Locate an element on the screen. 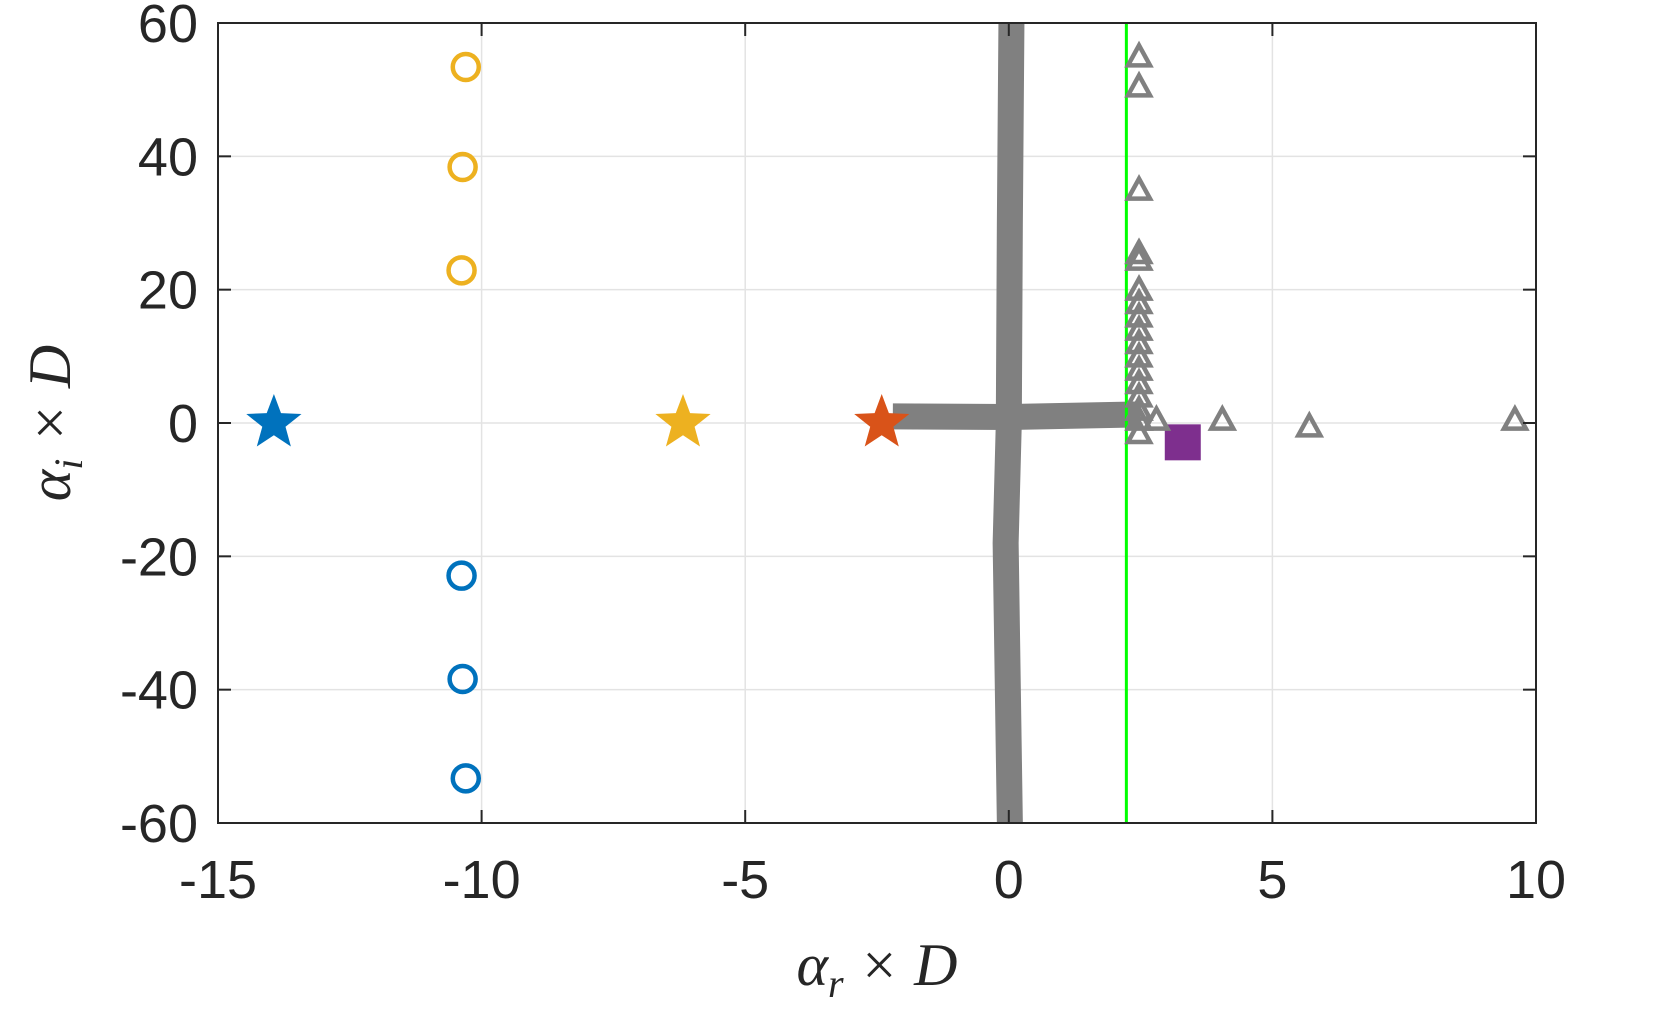  x-label-main: α is located at coordinates (813, 965).